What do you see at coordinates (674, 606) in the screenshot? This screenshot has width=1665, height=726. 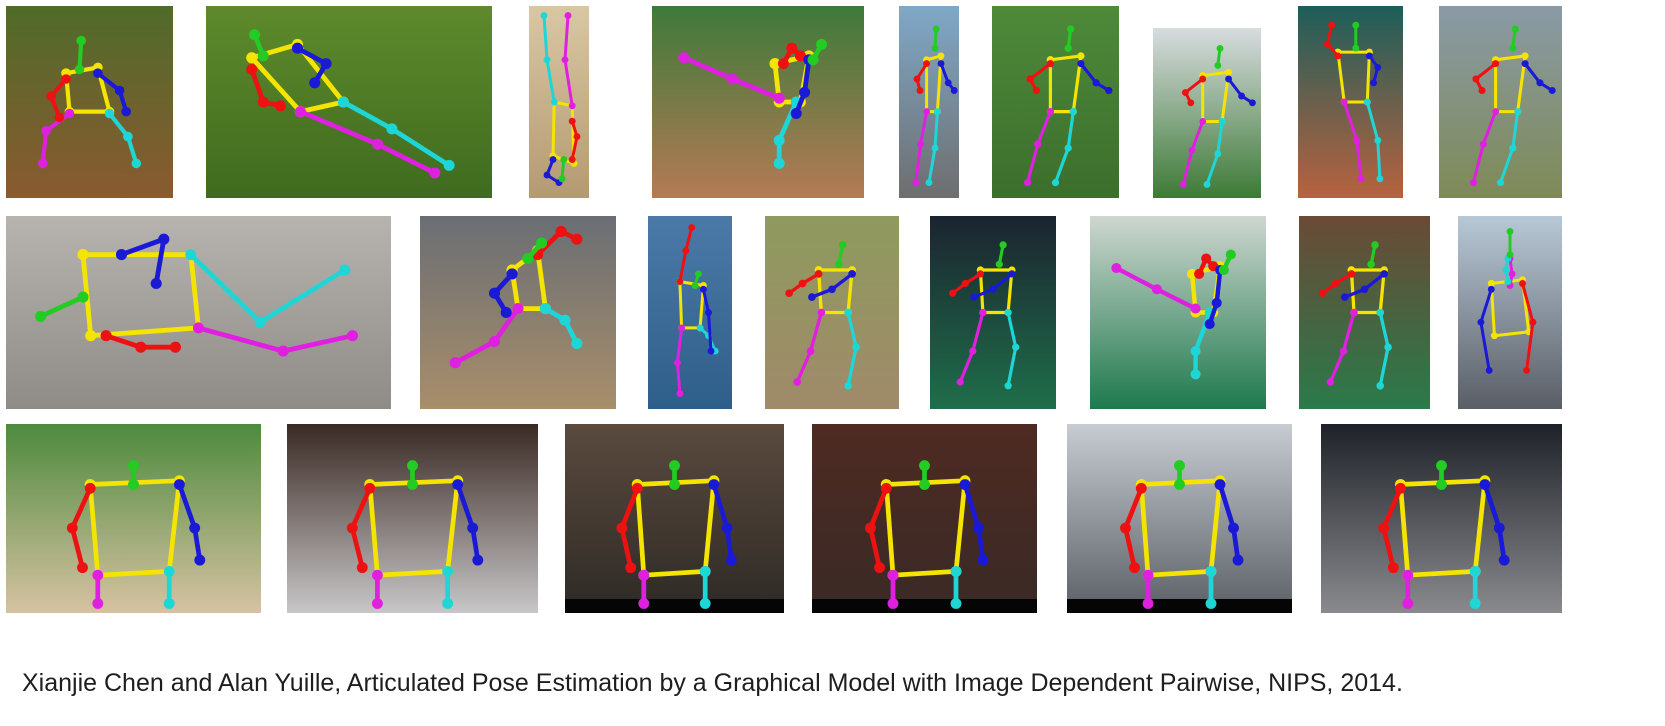 I see `letterbox-bar` at bounding box center [674, 606].